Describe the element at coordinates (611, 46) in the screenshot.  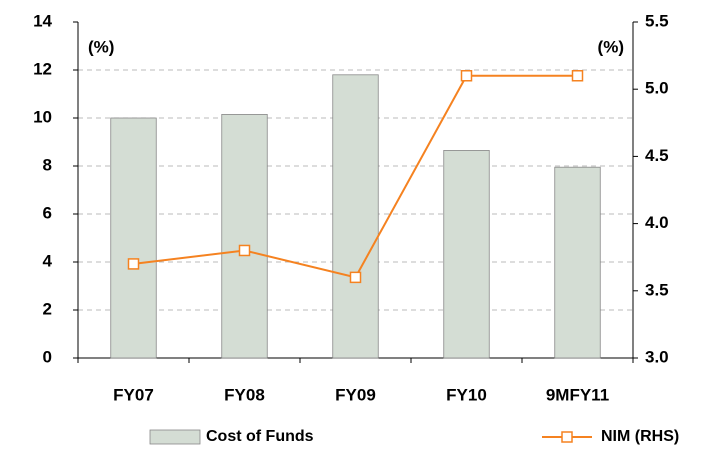
I see `y2-unit: (%)` at that location.